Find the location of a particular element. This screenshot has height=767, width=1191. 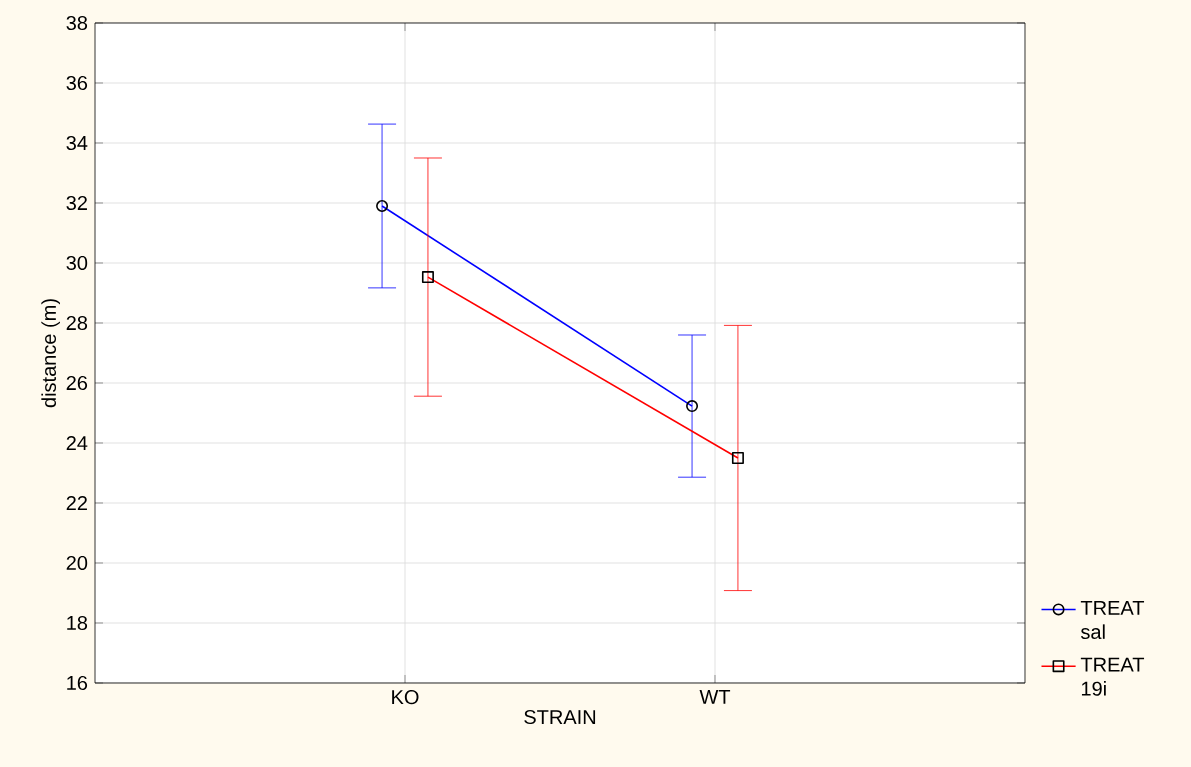

legend-label: TREAT 19i is located at coordinates (1112, 676).